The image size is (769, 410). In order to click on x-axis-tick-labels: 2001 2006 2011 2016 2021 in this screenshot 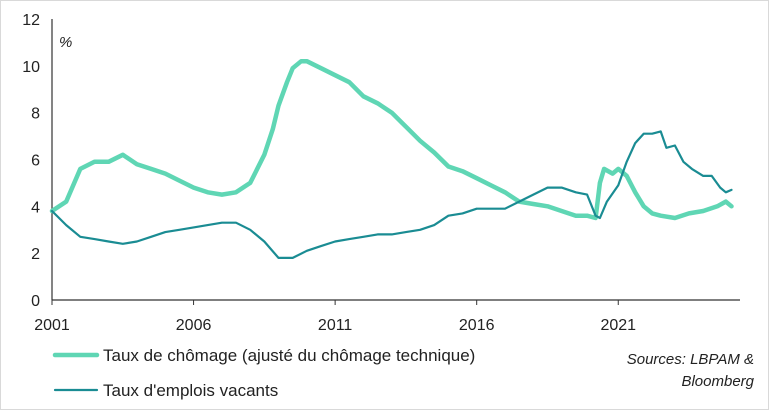, I will do `click(335, 325)`.